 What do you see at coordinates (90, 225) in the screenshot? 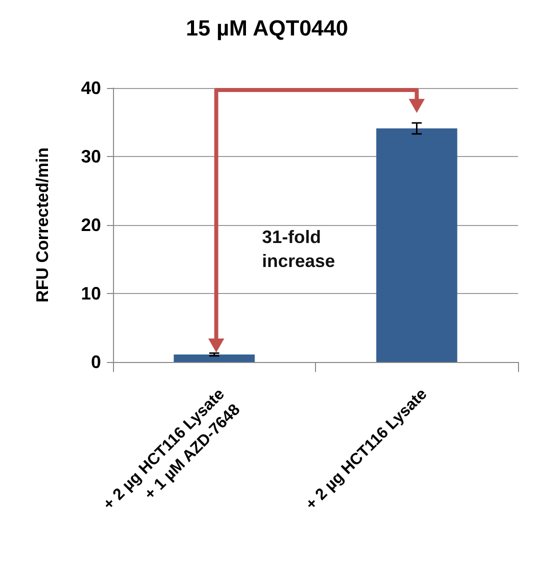
I see `y-tick-label: 20` at bounding box center [90, 225].